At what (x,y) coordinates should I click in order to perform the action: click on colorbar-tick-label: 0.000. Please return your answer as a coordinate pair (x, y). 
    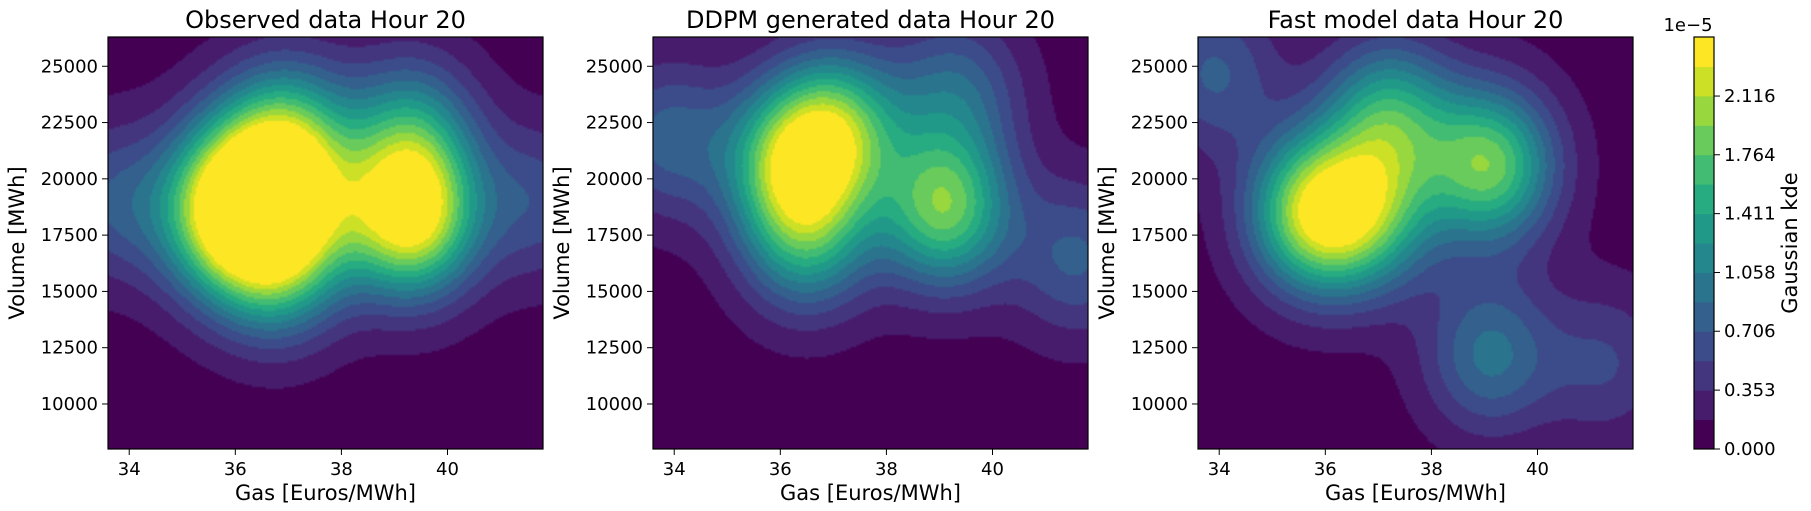
    Looking at the image, I should click on (1750, 449).